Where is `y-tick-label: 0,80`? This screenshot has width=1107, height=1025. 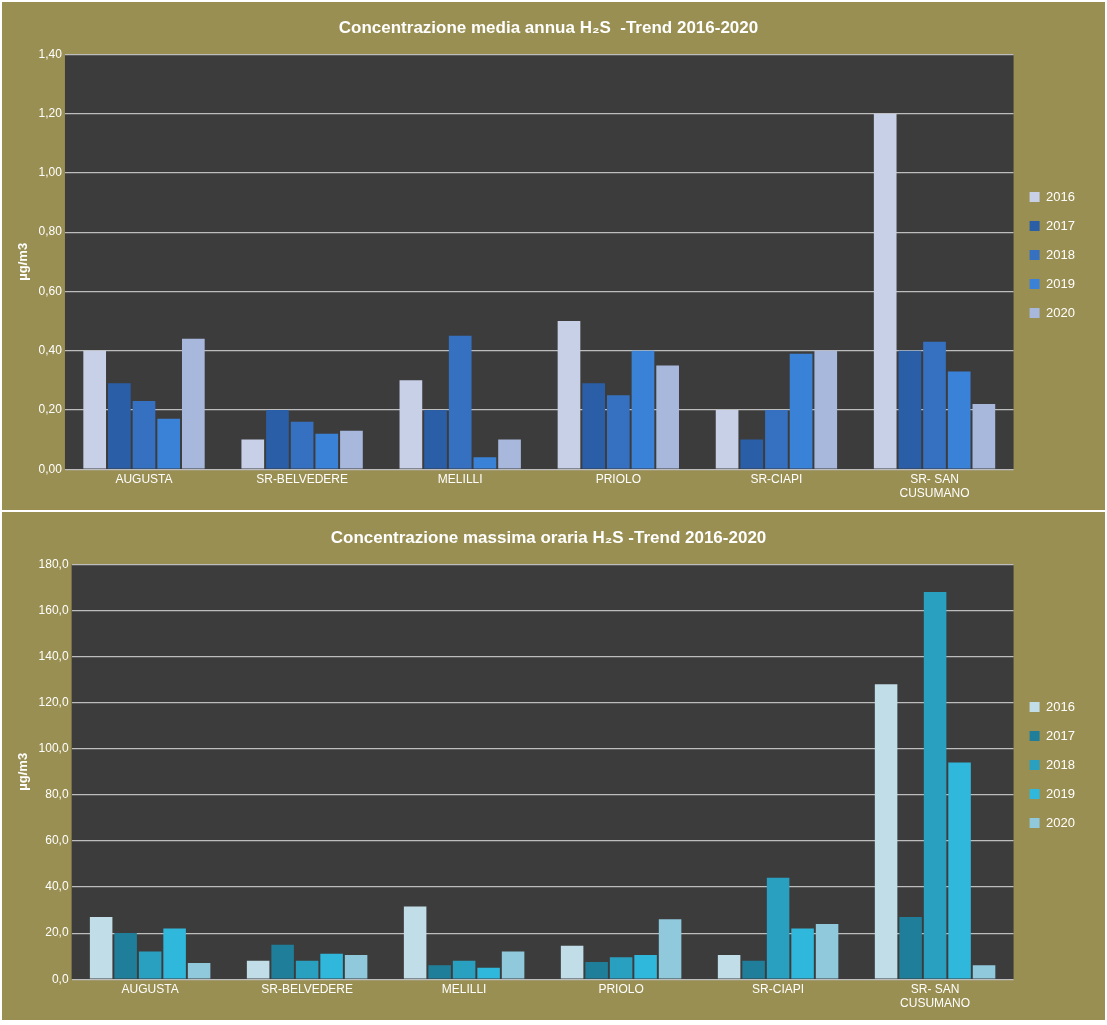
y-tick-label: 0,80 is located at coordinates (50, 231).